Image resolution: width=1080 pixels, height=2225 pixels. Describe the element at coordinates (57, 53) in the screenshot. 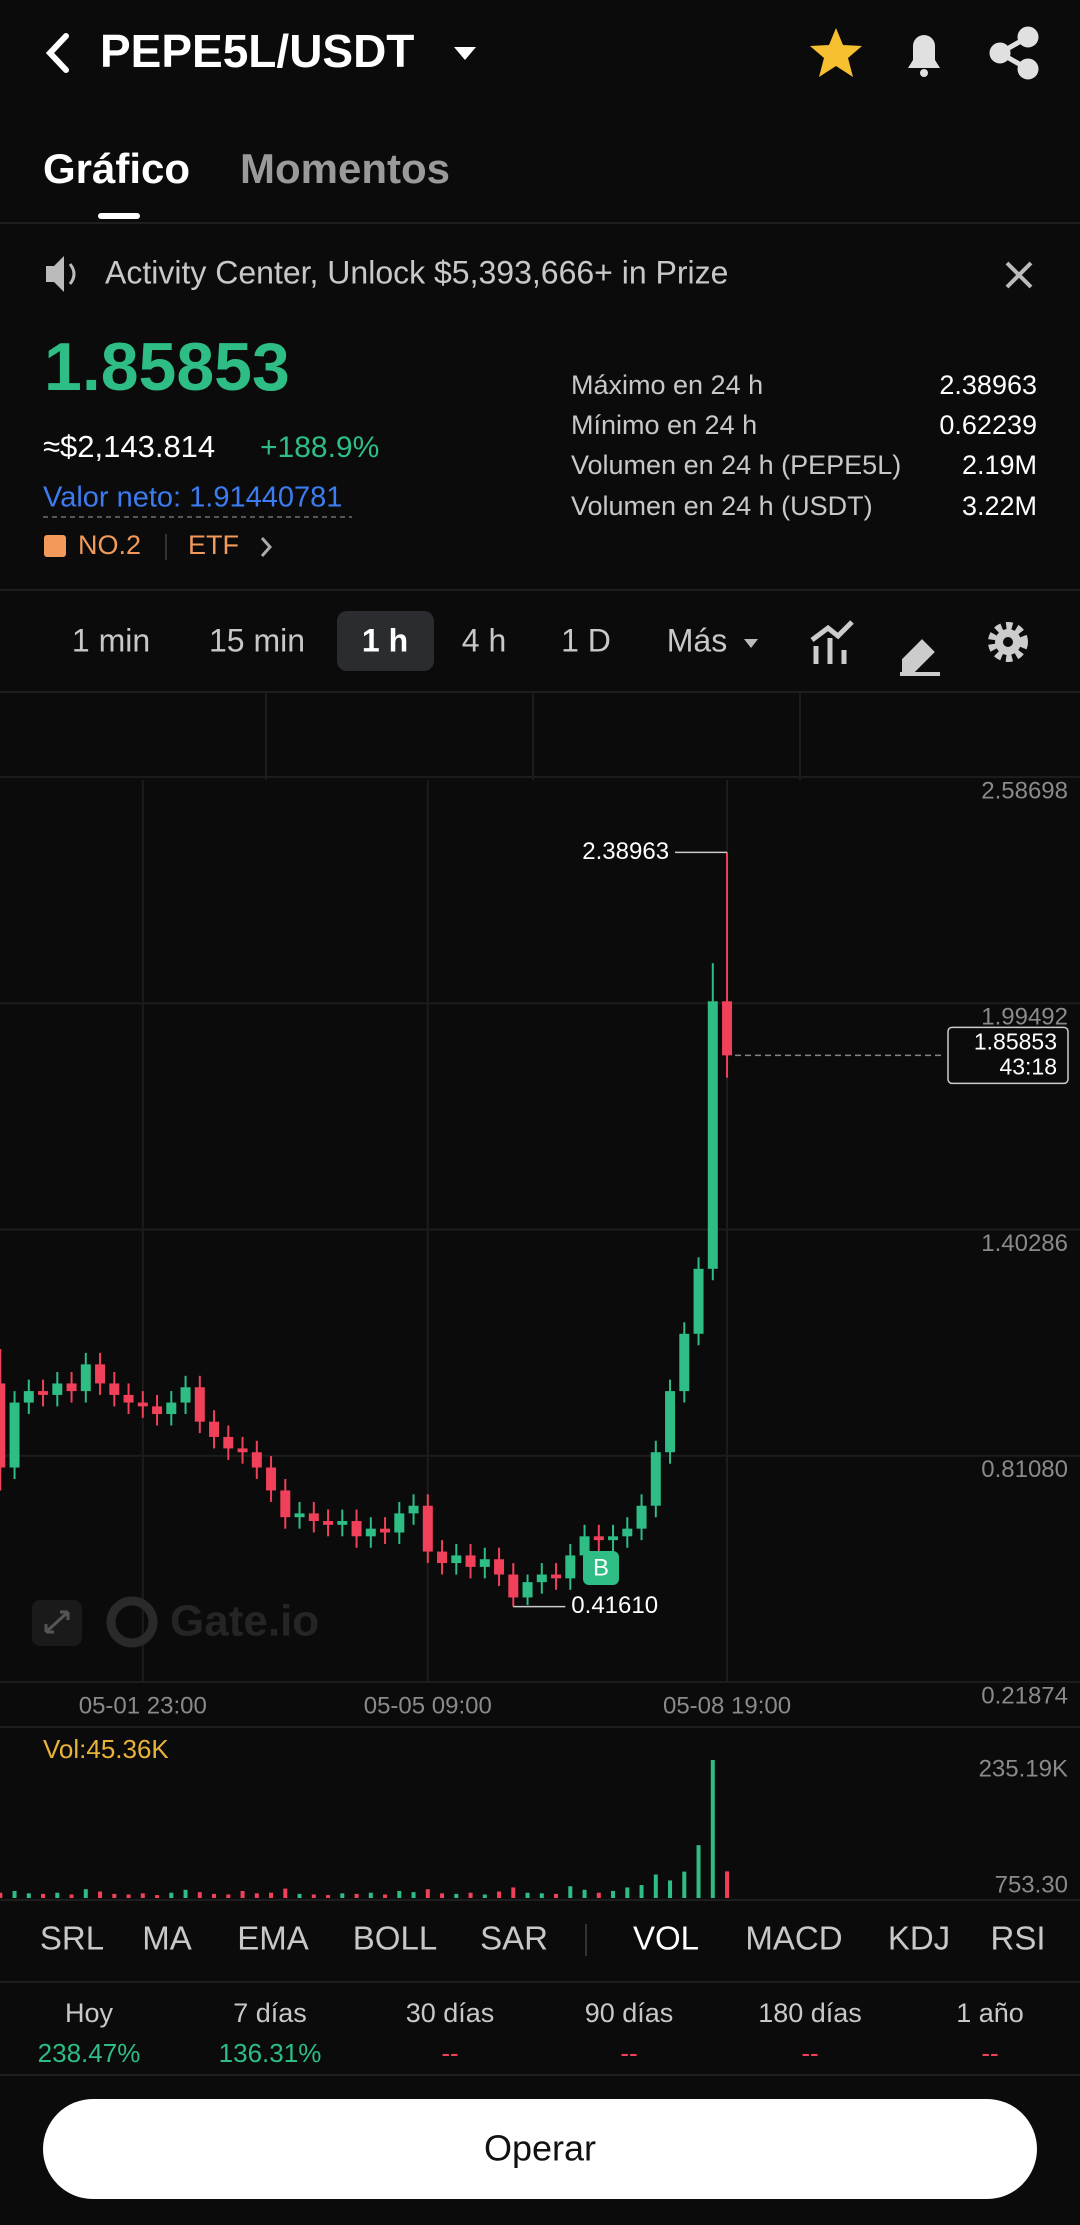

I see `back-icon` at that location.